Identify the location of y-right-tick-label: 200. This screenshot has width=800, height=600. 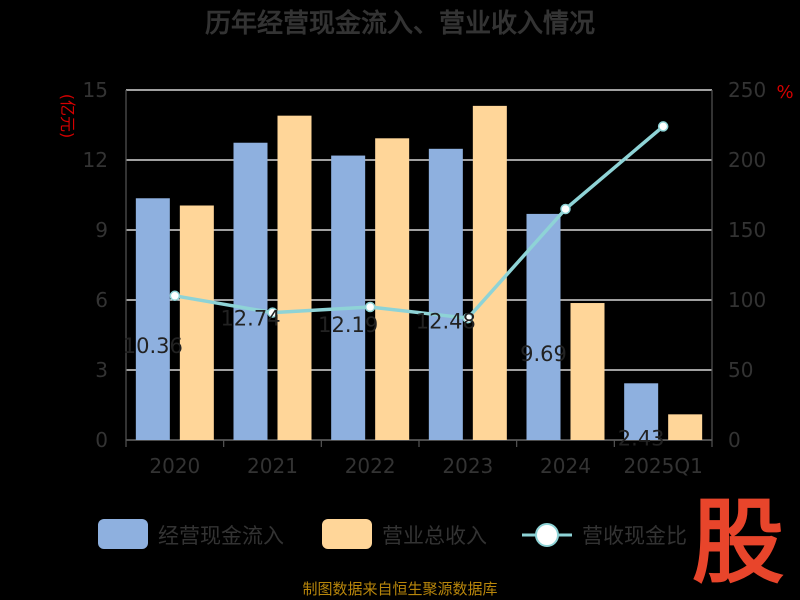
(747, 160).